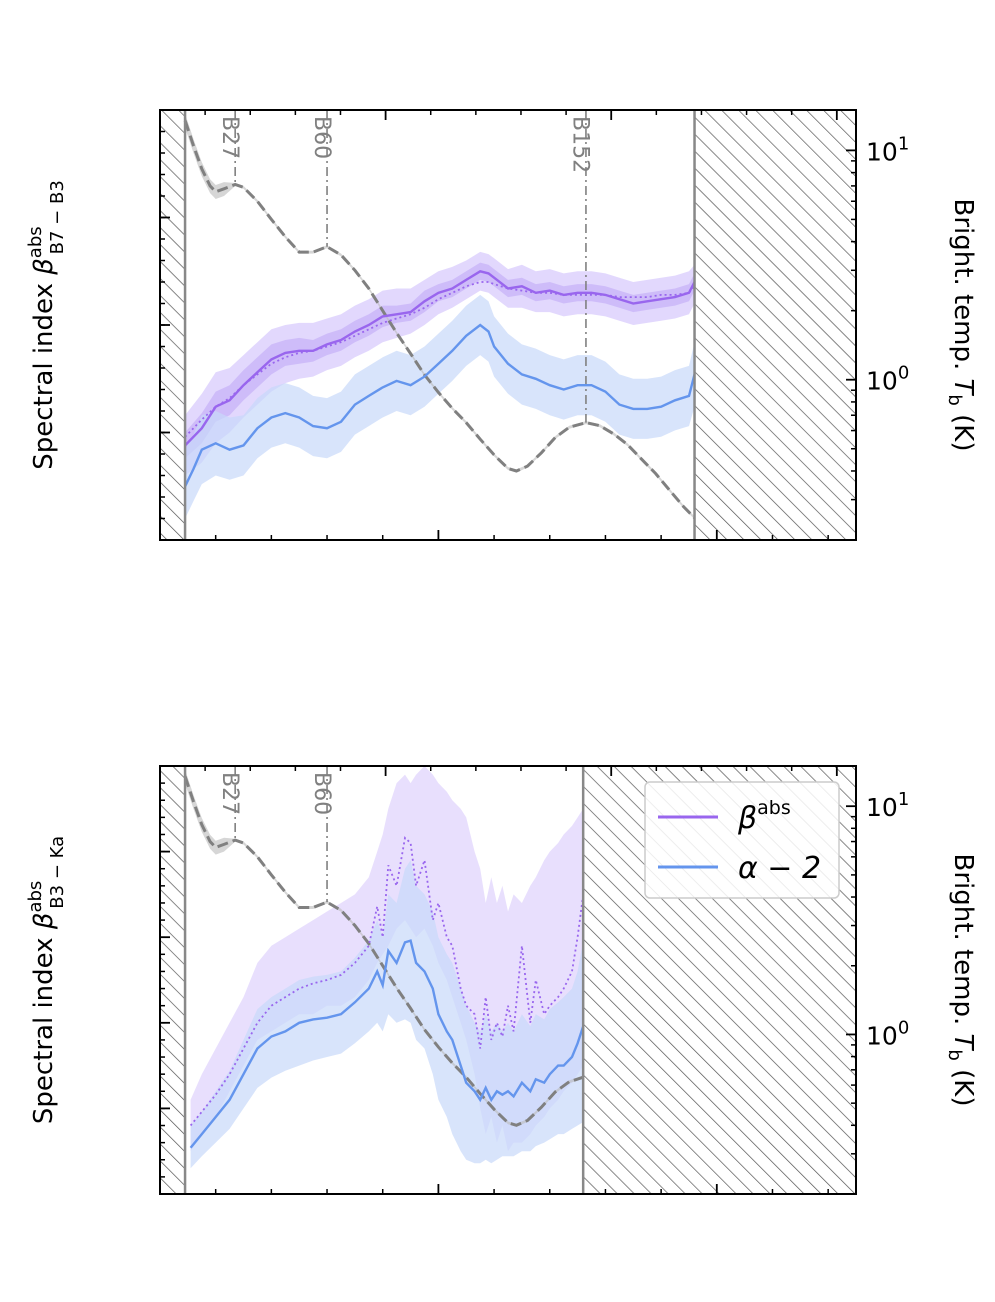  I want to click on beta-band-inner, so click(440, 360).